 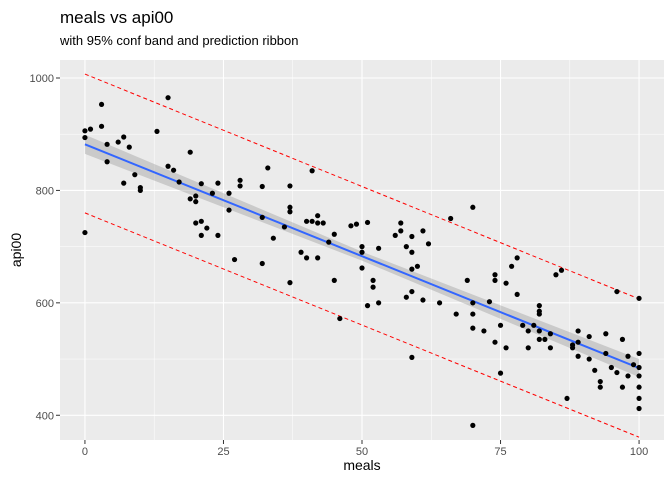 I want to click on y-axis-ticks: 400 600 800 1000, so click(x=45, y=247).